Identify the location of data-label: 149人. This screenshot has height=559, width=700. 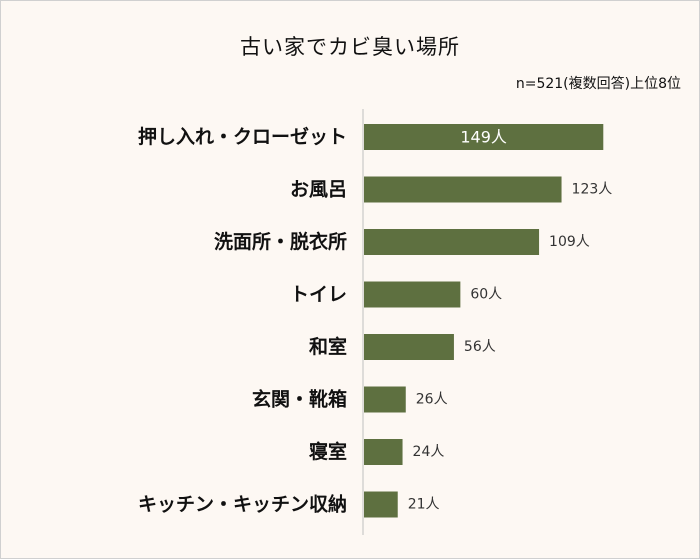
(483, 137).